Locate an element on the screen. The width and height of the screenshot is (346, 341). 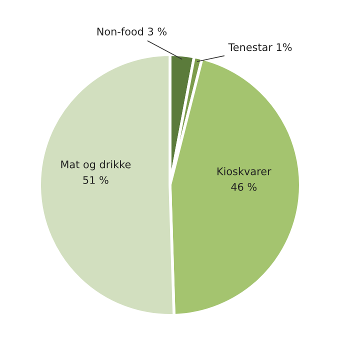
slice-label: Tenestar 1% is located at coordinates (260, 47).